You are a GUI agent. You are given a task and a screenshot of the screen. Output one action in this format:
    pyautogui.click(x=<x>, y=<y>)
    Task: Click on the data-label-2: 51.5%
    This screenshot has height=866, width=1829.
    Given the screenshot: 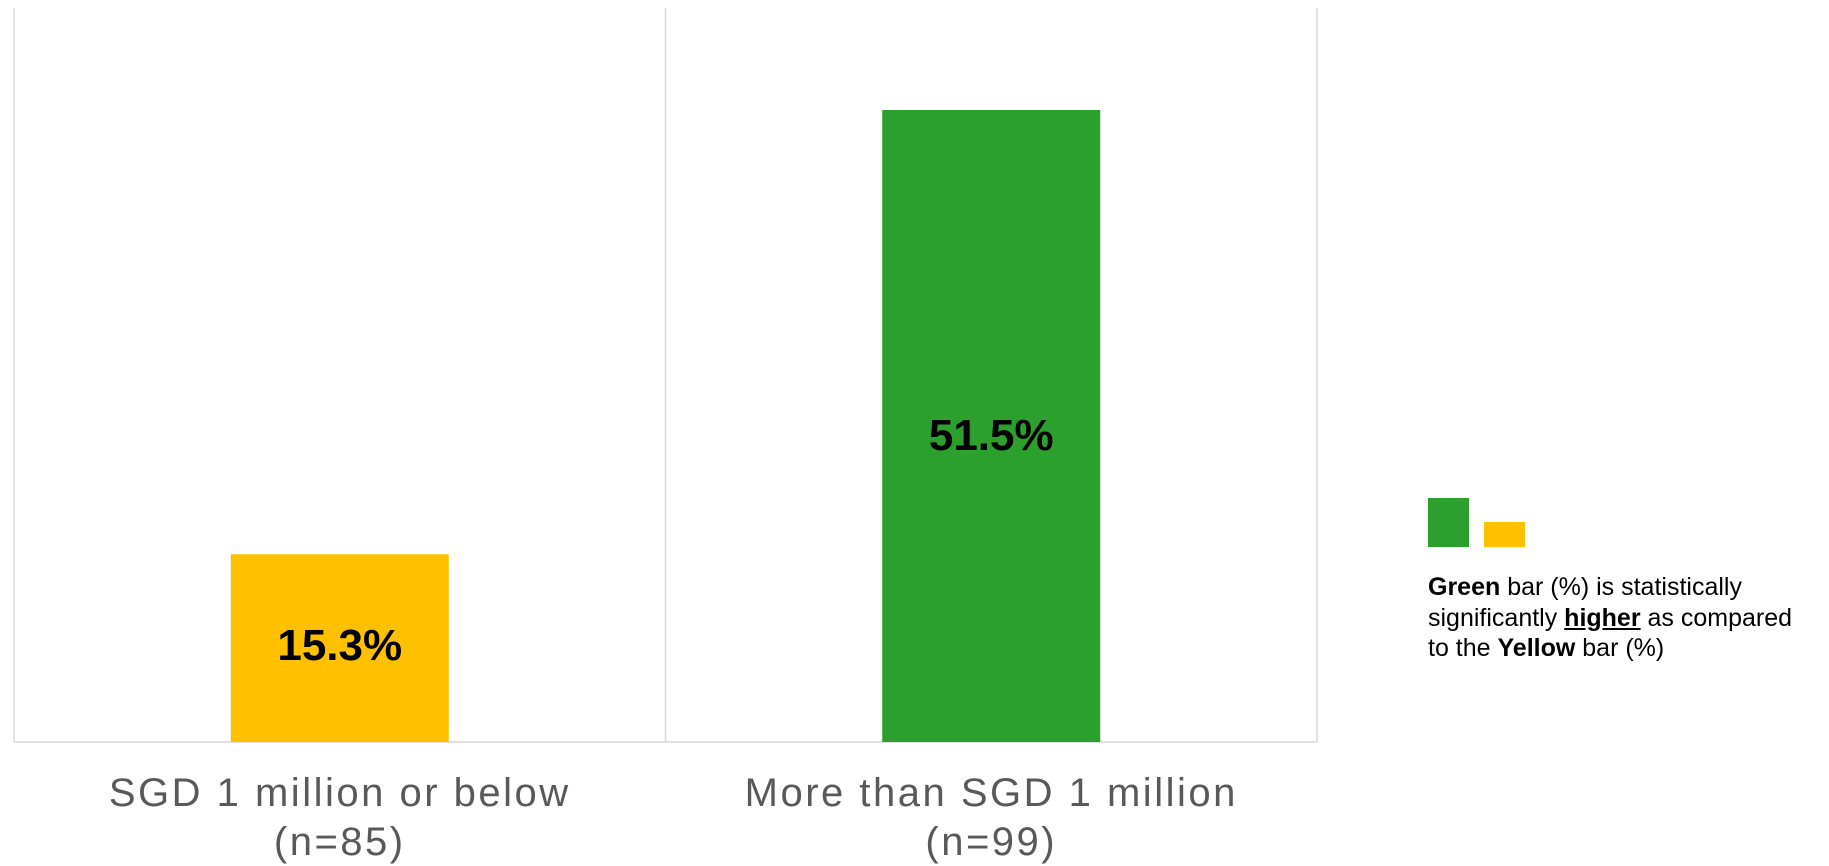 What is the action you would take?
    pyautogui.click(x=991, y=435)
    